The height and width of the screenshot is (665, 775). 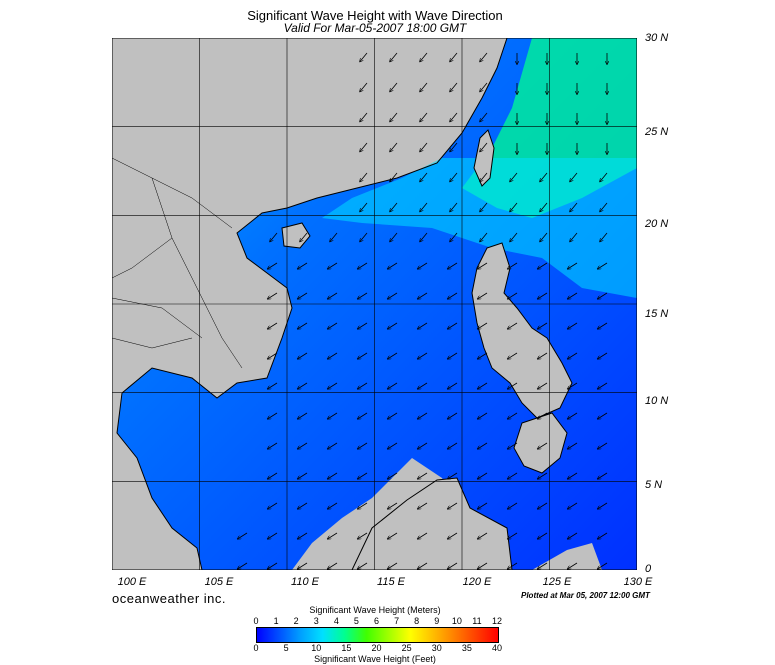 What do you see at coordinates (132, 582) in the screenshot?
I see `lon-label-100e: 100 E` at bounding box center [132, 582].